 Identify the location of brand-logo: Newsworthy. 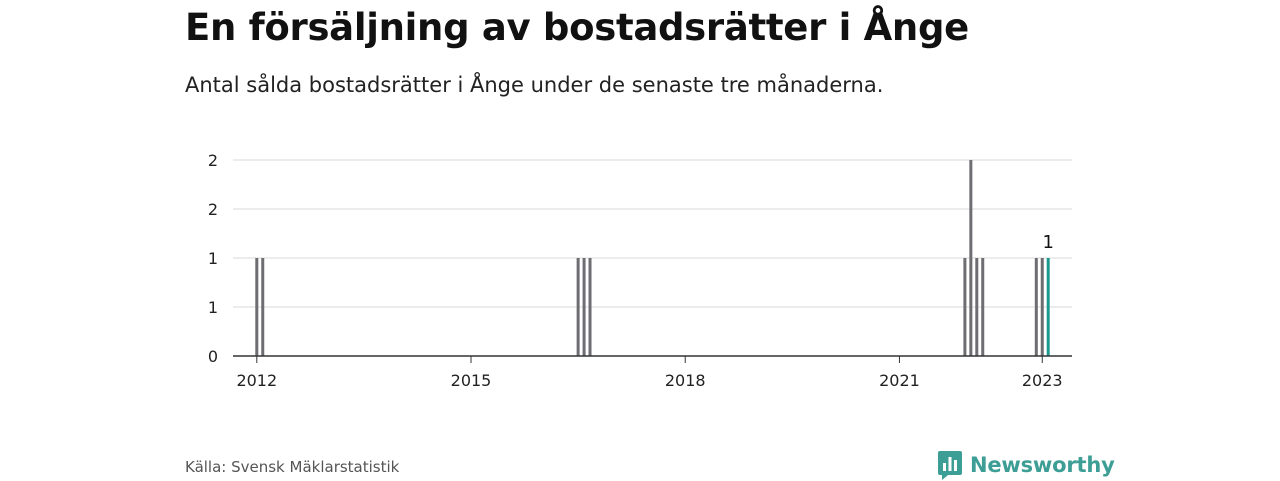
(1026, 465).